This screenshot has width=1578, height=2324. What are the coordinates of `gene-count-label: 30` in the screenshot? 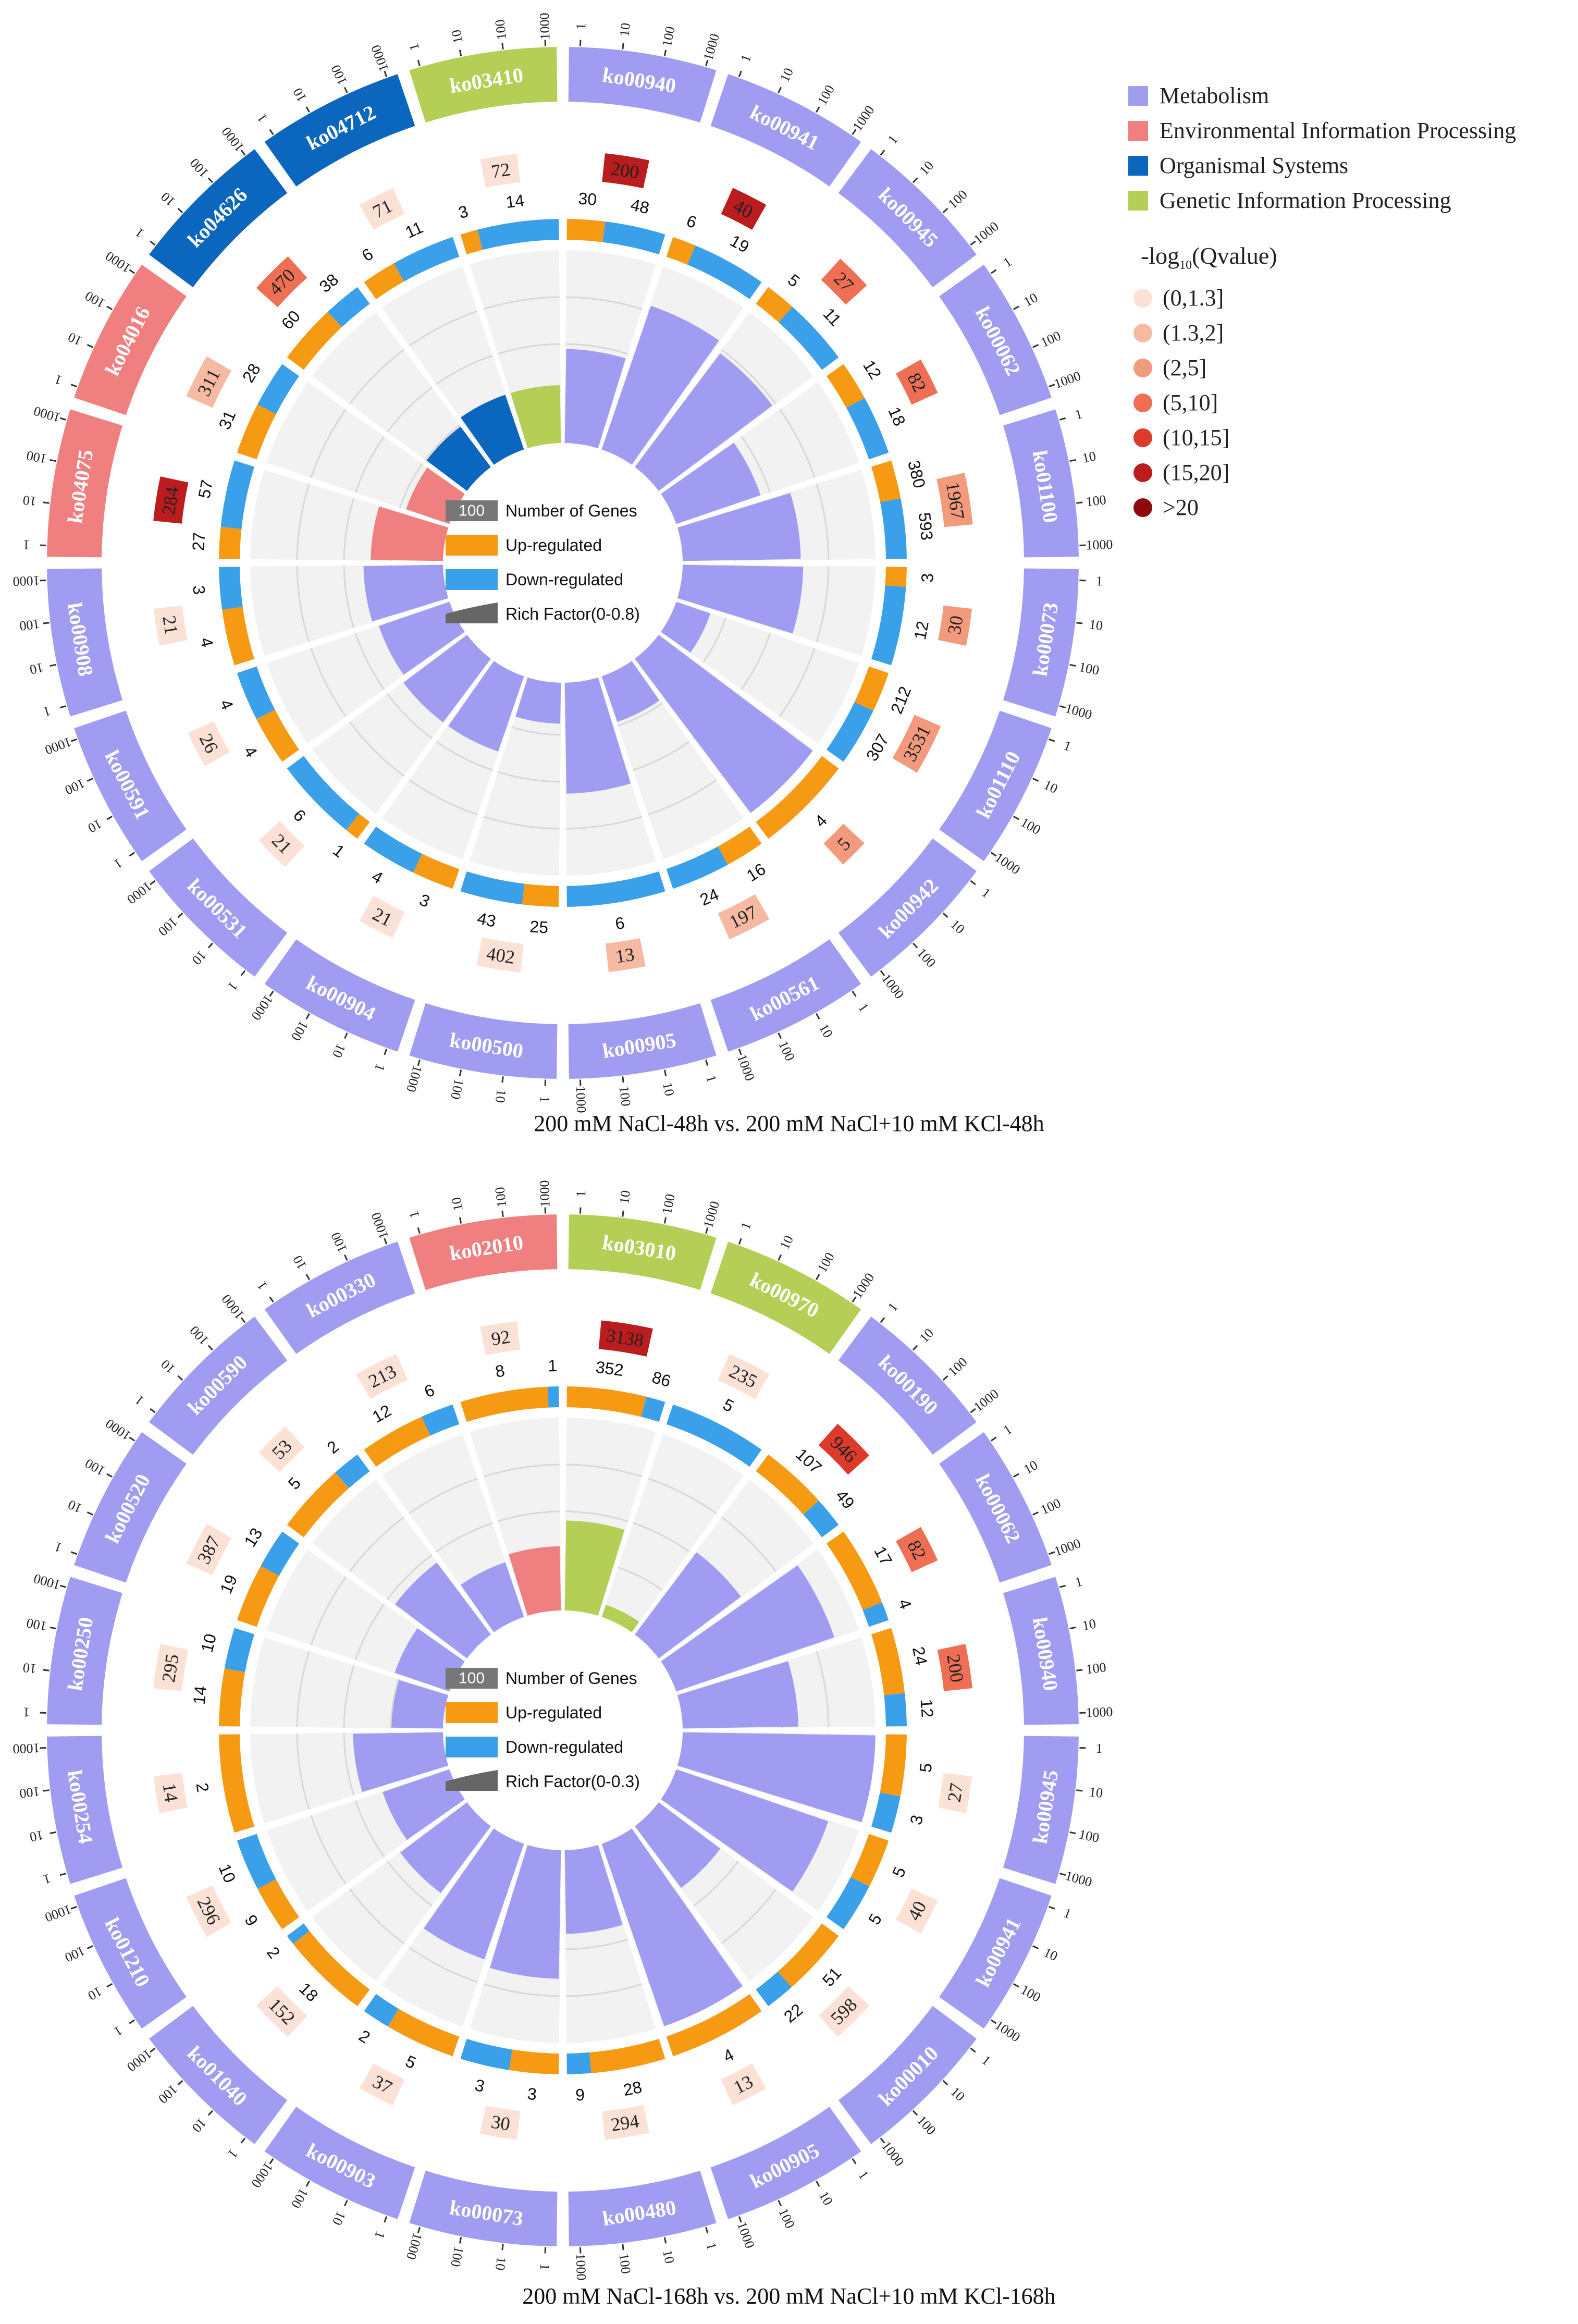 It's located at (501, 2123).